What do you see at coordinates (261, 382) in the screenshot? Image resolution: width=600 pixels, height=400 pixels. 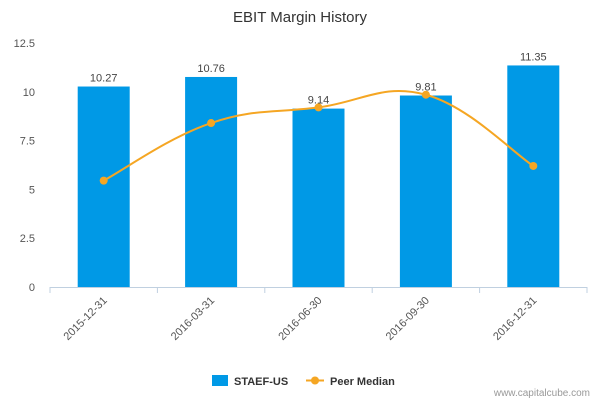 I see `legend-label-staef: STAEF-US` at bounding box center [261, 382].